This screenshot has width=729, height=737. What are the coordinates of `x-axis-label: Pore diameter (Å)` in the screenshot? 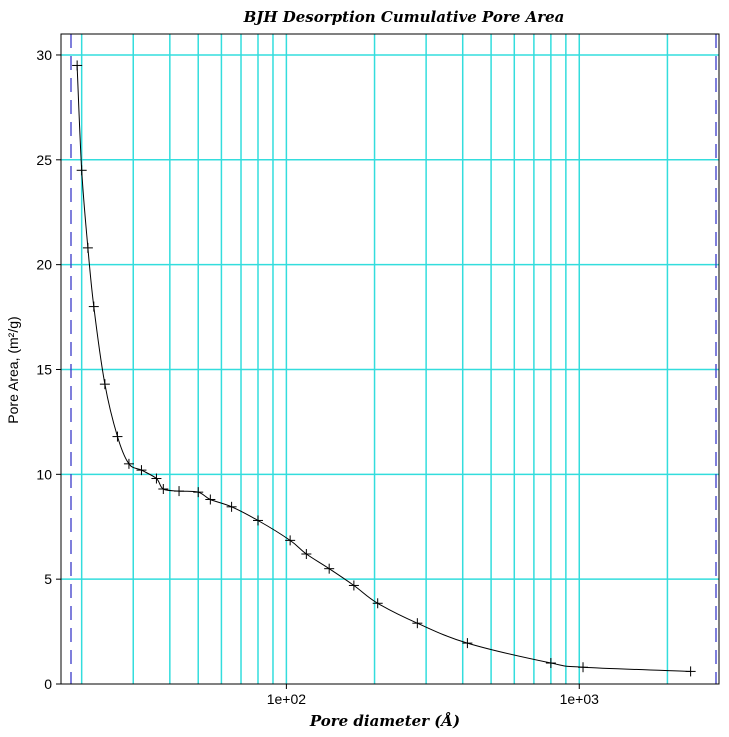 It's located at (384, 721).